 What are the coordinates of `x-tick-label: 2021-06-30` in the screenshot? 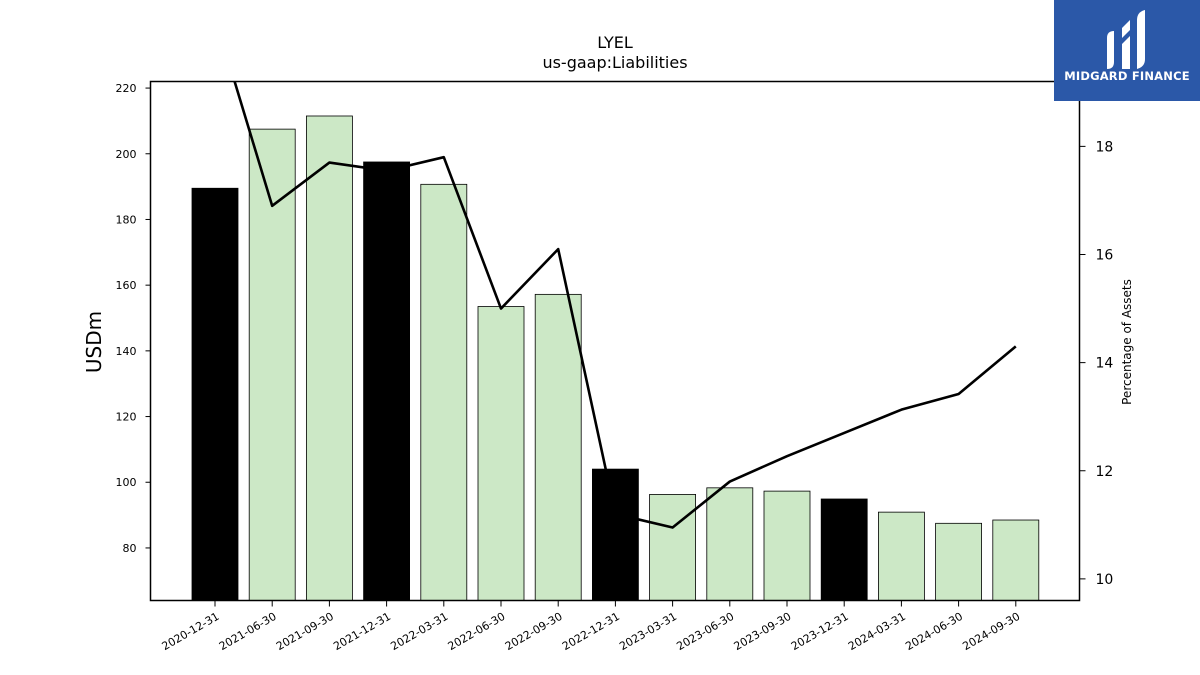 It's located at (248, 631).